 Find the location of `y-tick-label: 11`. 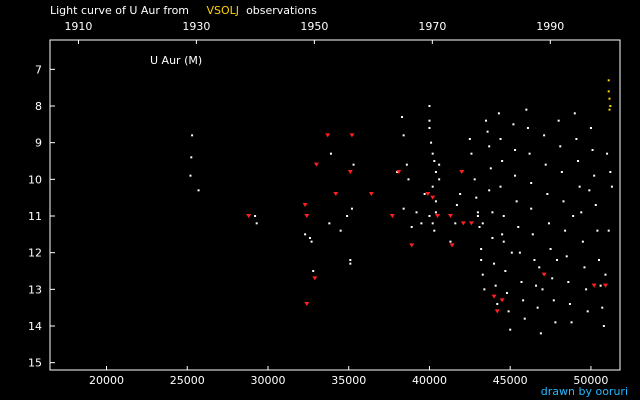

y-tick-label: 11 is located at coordinates (35, 216).